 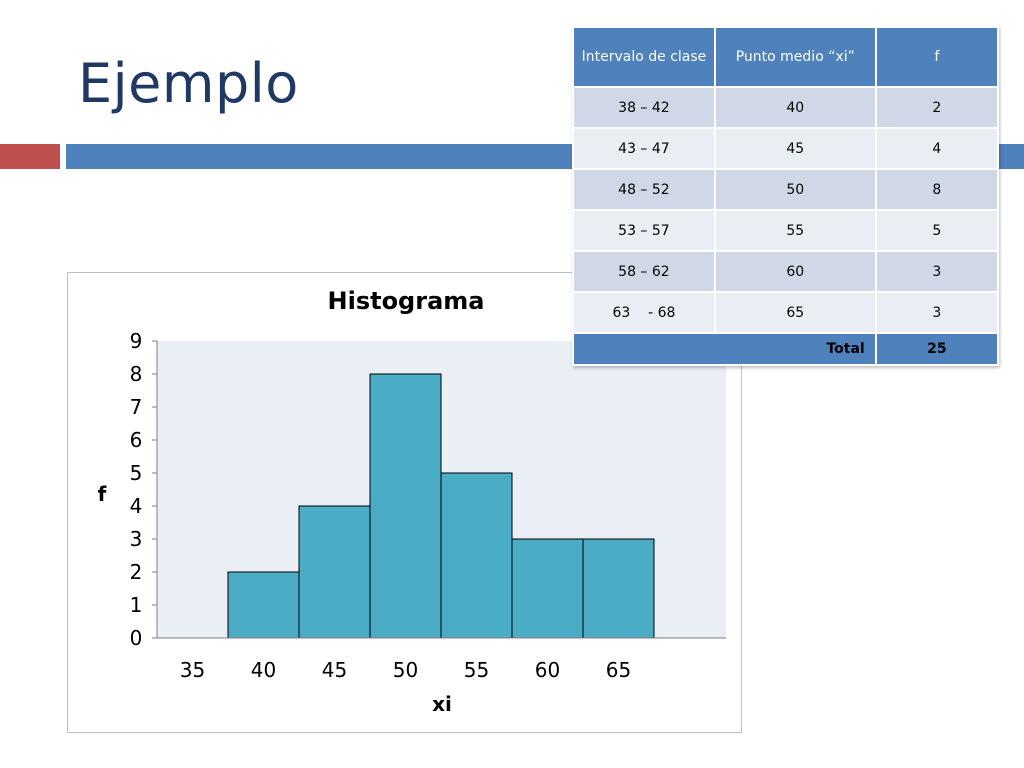 I want to click on x-tick-label: 60, so click(x=547, y=670).